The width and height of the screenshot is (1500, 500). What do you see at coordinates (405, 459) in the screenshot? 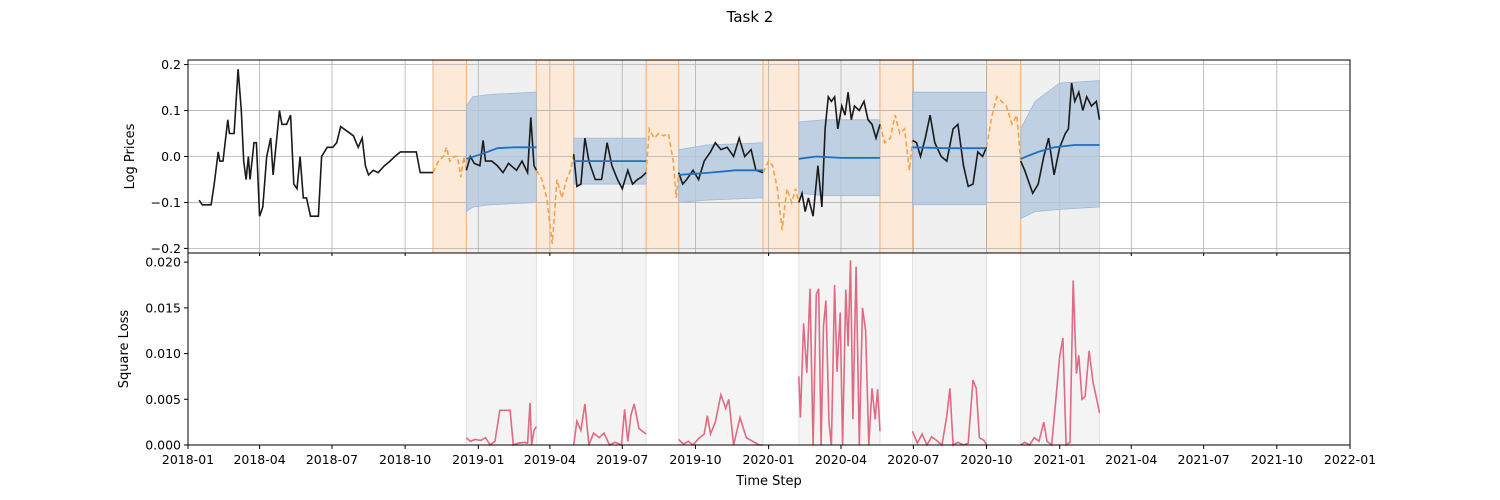
I see `xtick-label-3: 2018-10` at bounding box center [405, 459].